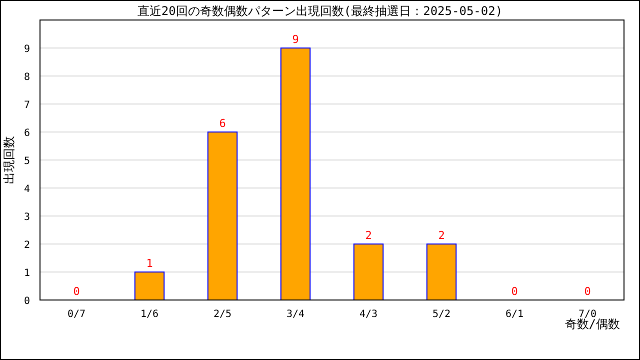 The width and height of the screenshot is (640, 360). Describe the element at coordinates (295, 39) in the screenshot. I see `data-label: 9` at that location.